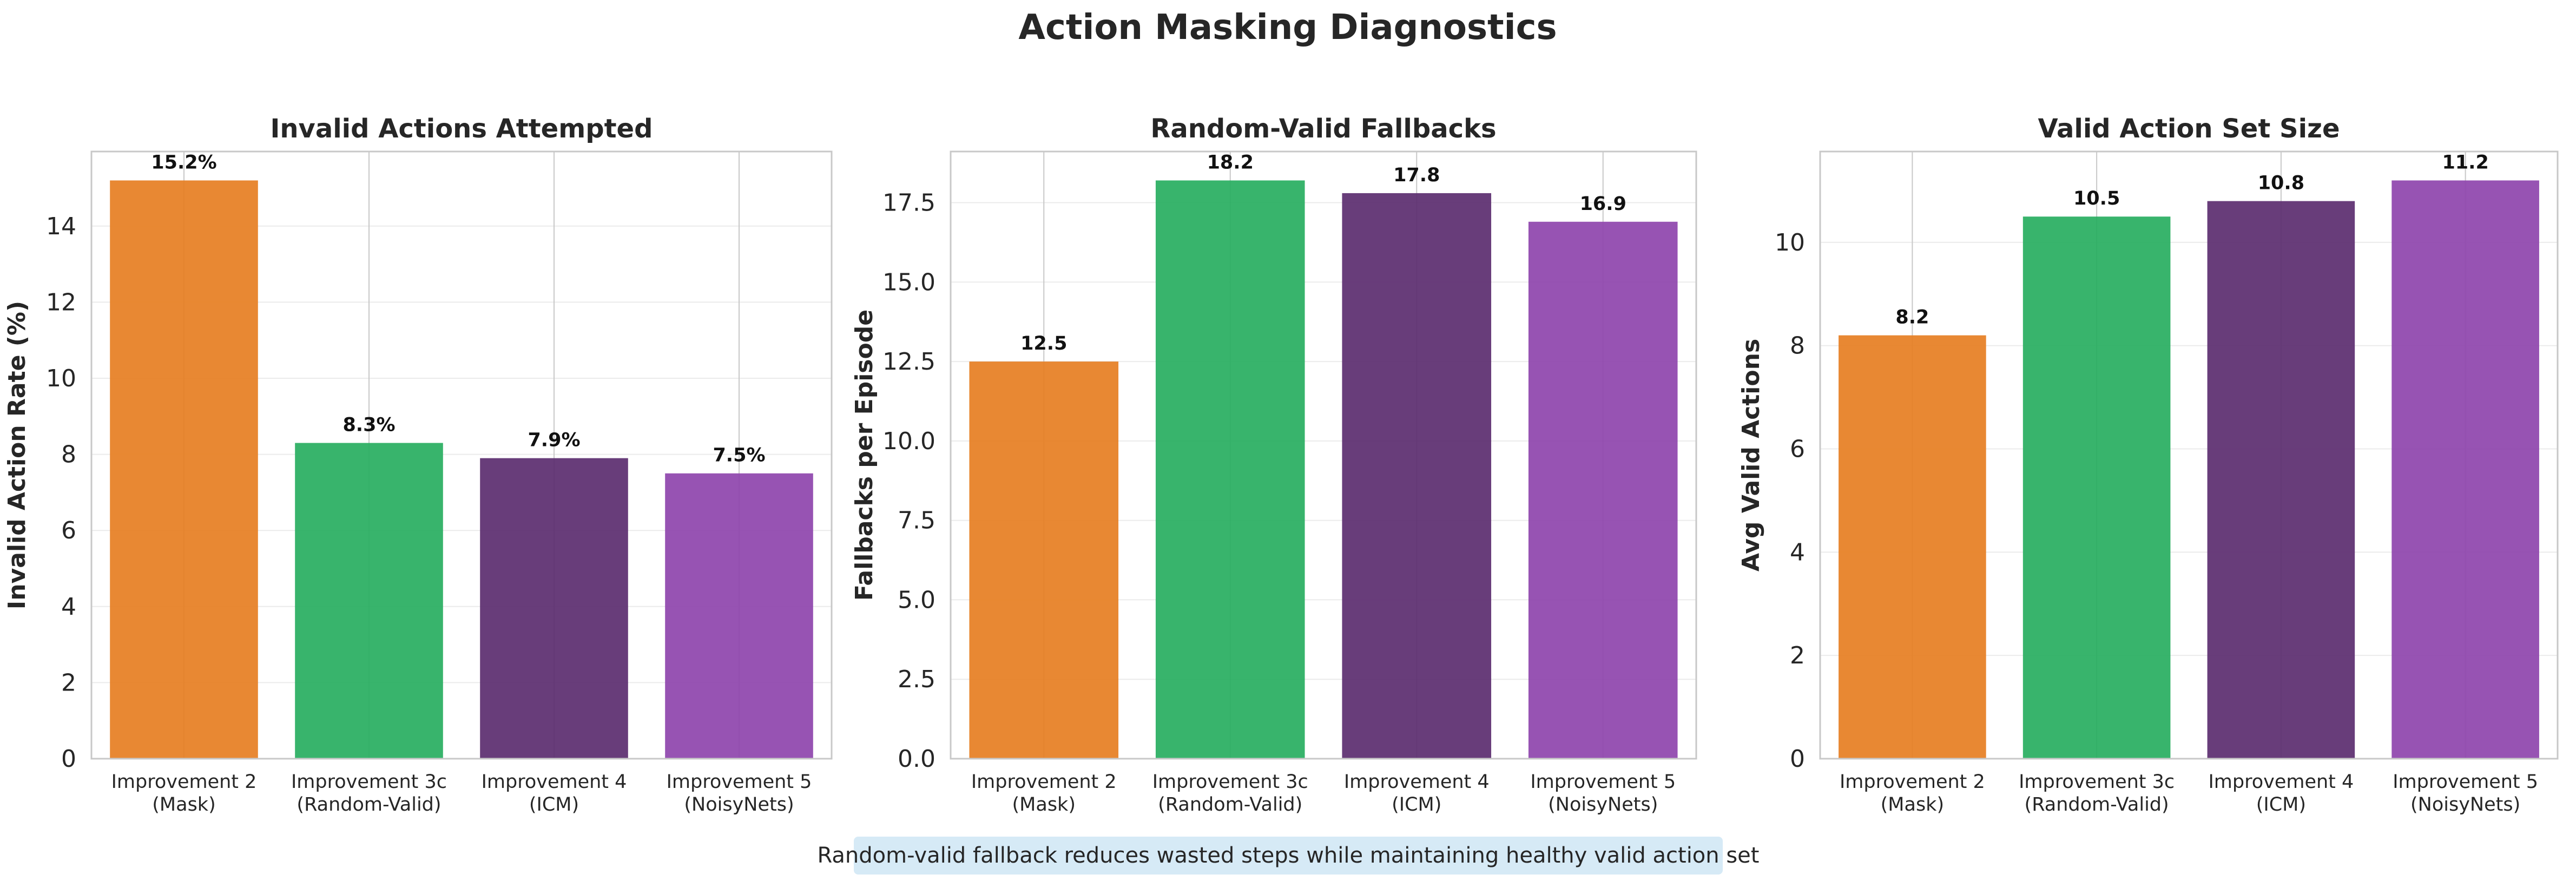 The height and width of the screenshot is (881, 2576). I want to click on data-label: 18.2, so click(1230, 162).